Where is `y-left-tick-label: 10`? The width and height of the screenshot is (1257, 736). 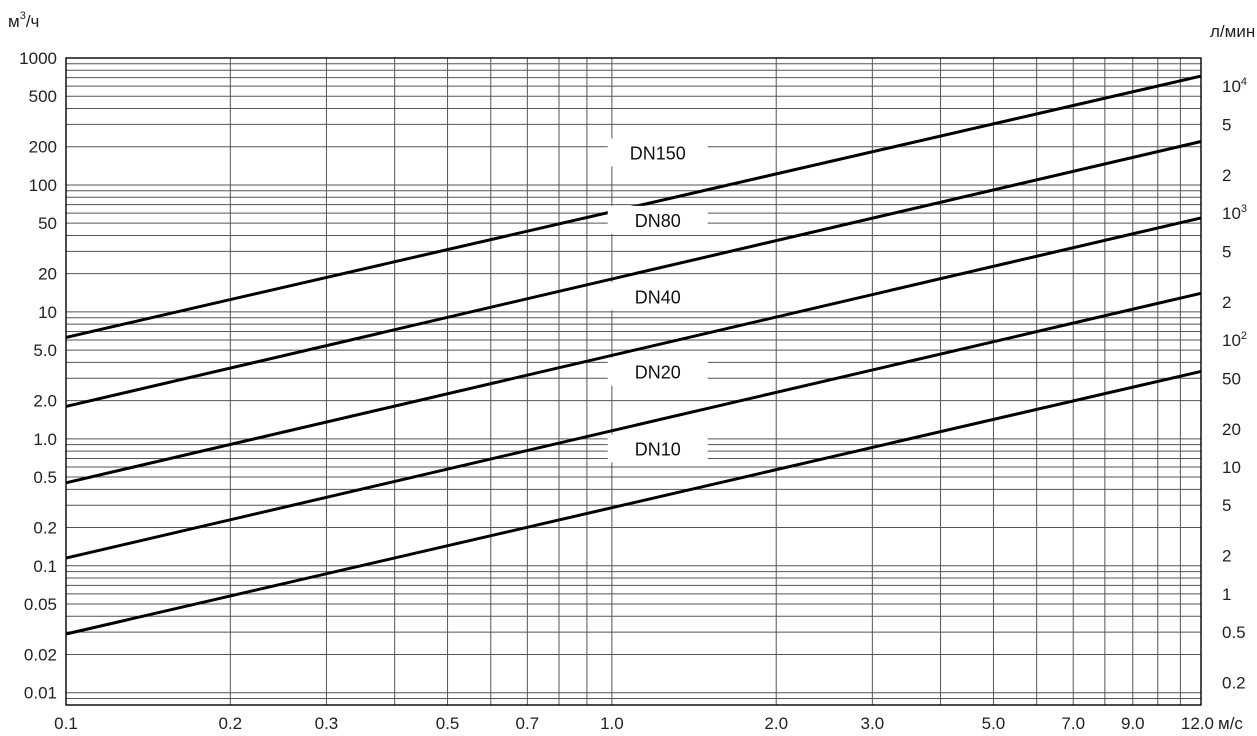 y-left-tick-label: 10 is located at coordinates (47, 312).